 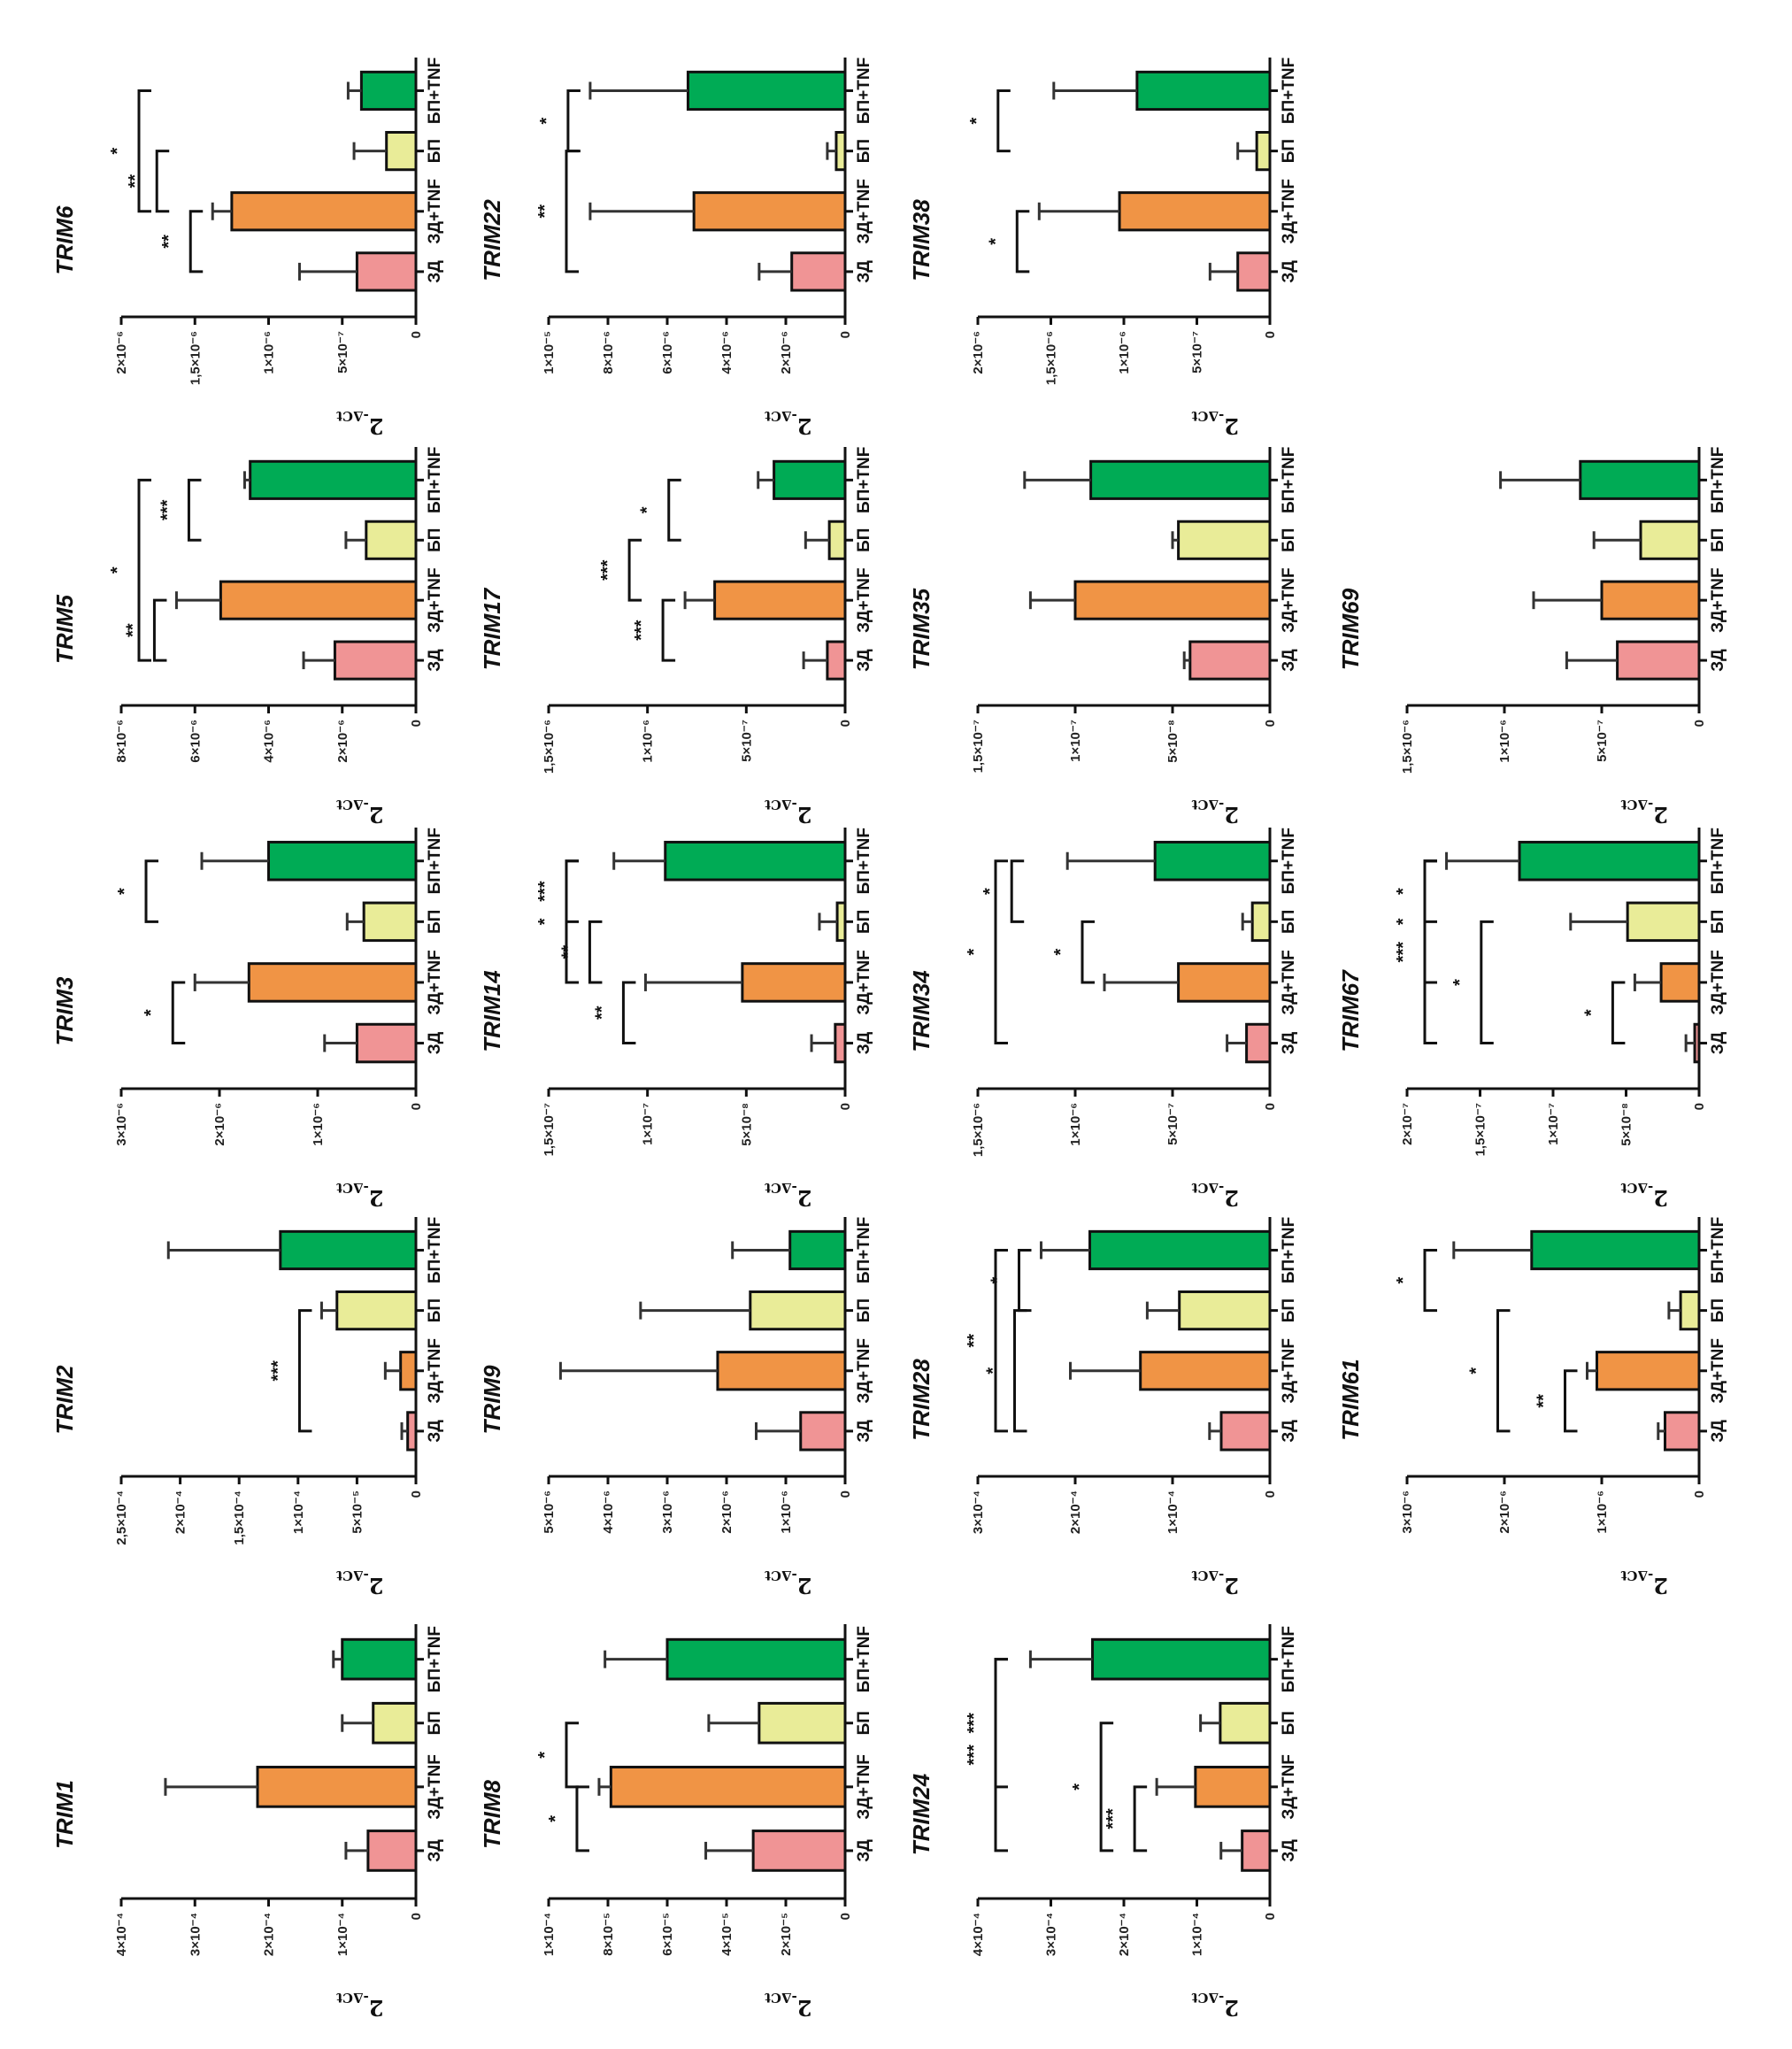 I want to click on tick-label: 8×10⁻⁶, so click(x=121, y=741).